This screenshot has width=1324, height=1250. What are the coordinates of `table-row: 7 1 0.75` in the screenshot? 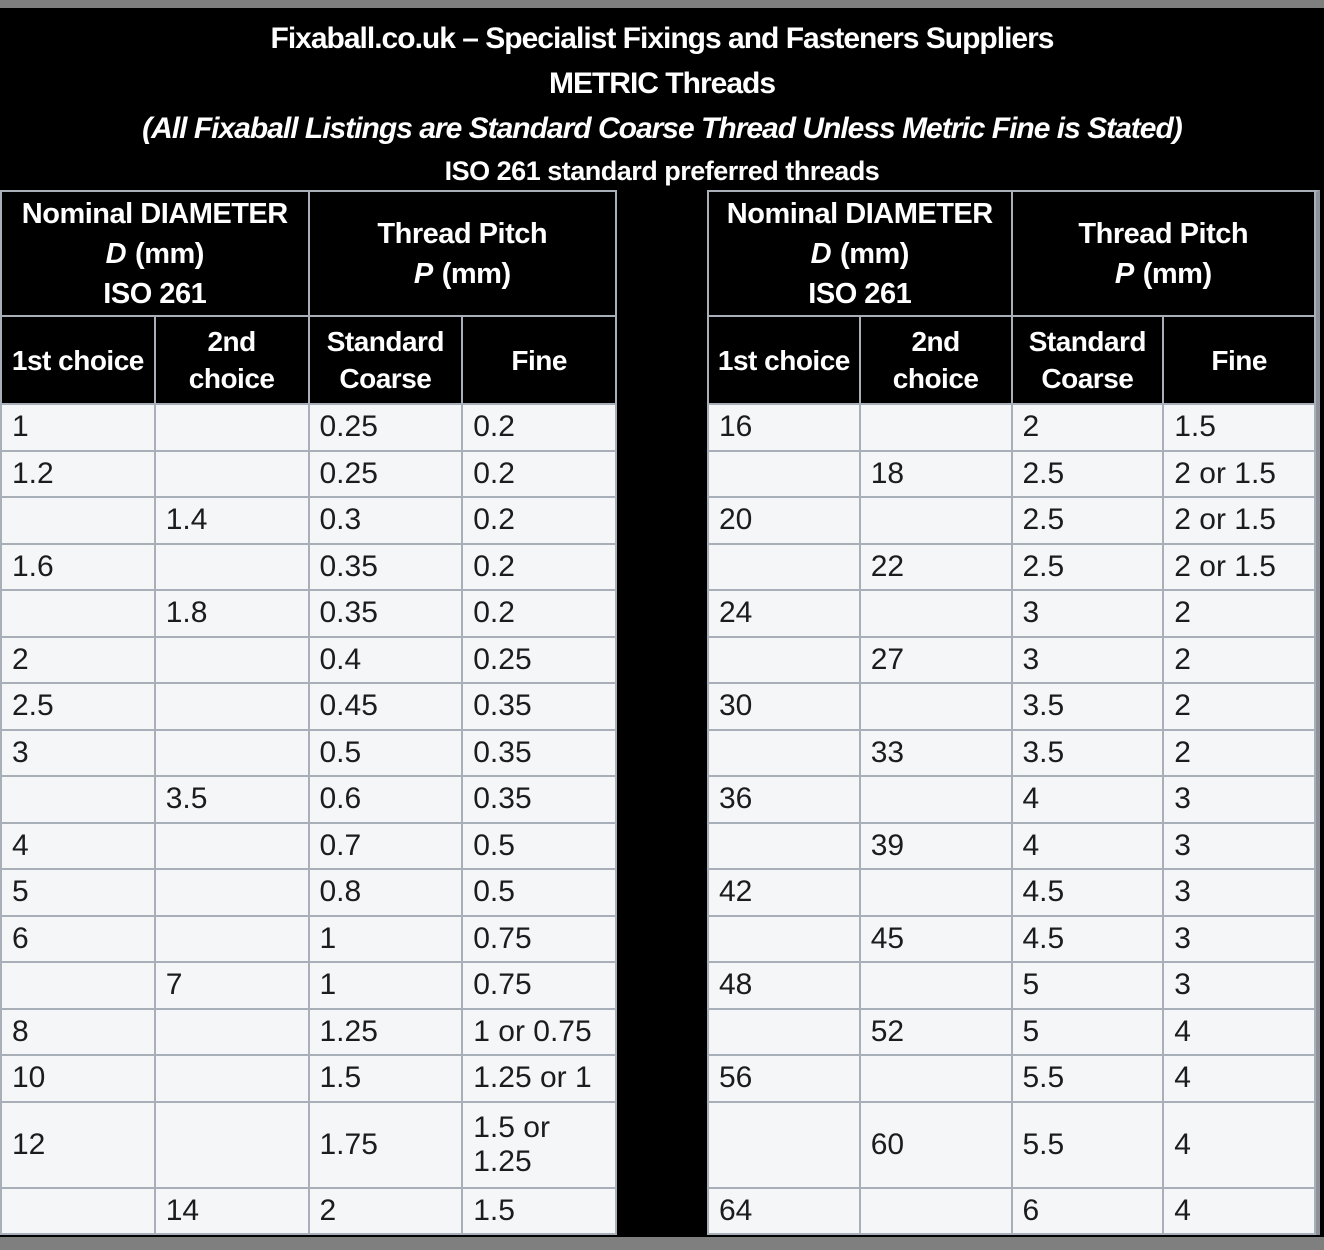 It's located at (309, 986).